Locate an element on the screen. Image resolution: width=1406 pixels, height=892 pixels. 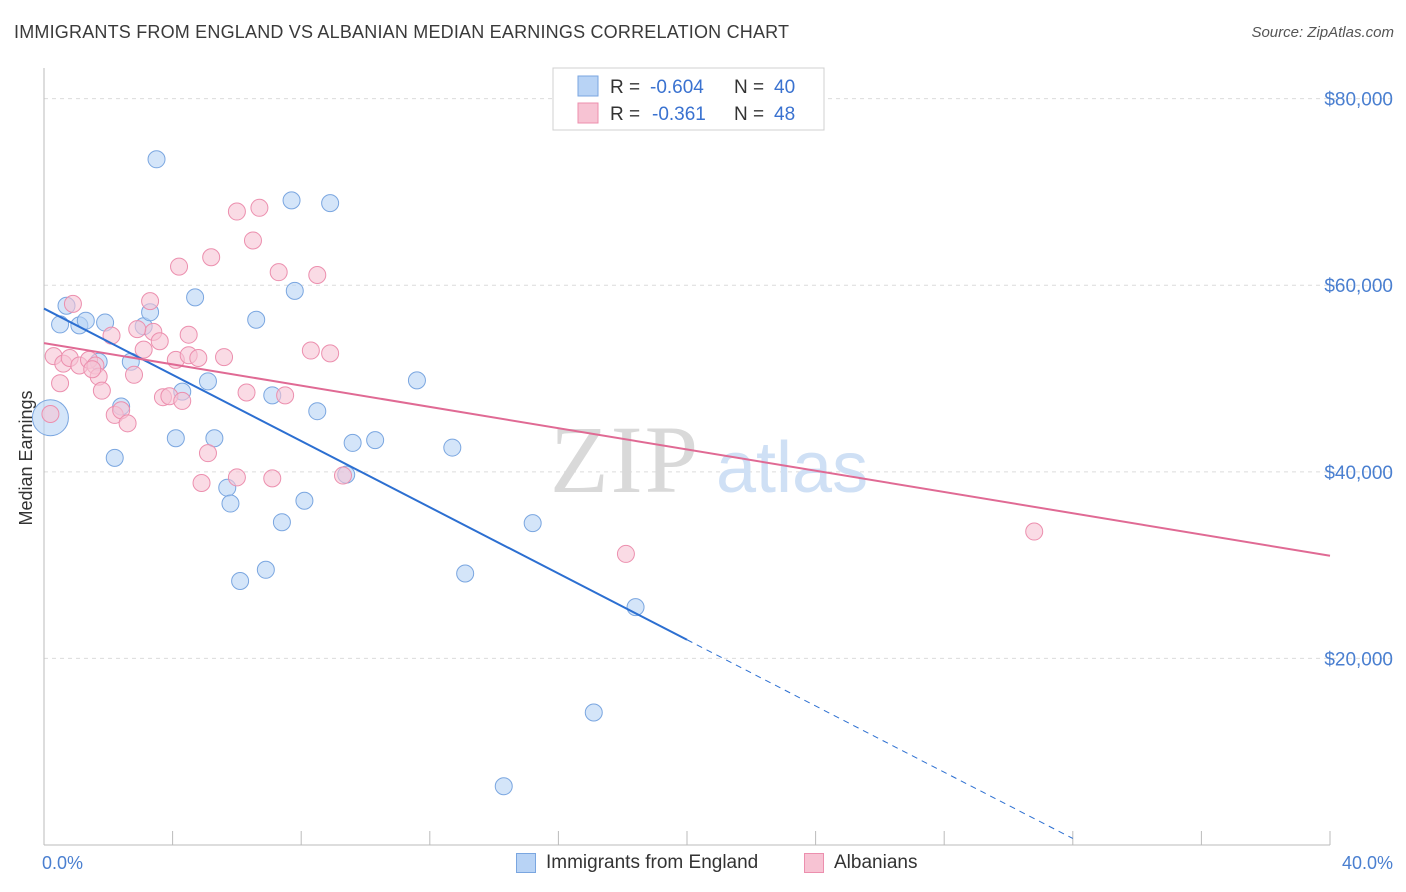
y-tick-label-0: $20,000 is located at coordinates (1358, 659).